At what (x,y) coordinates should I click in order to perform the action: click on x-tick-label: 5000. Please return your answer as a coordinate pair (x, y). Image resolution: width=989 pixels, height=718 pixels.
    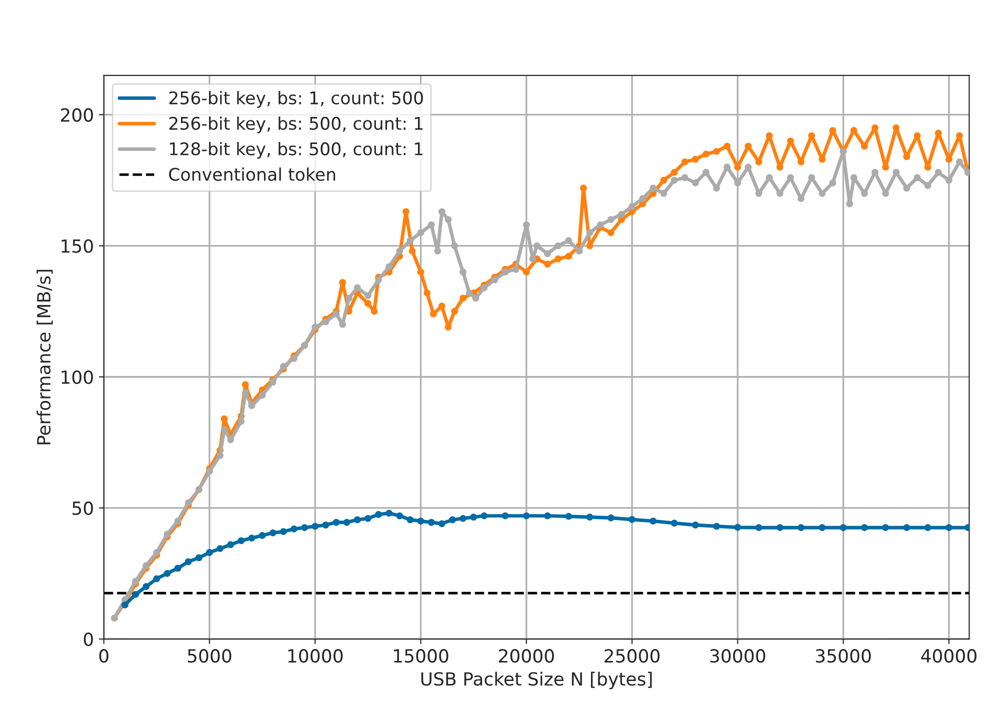
    Looking at the image, I should click on (210, 656).